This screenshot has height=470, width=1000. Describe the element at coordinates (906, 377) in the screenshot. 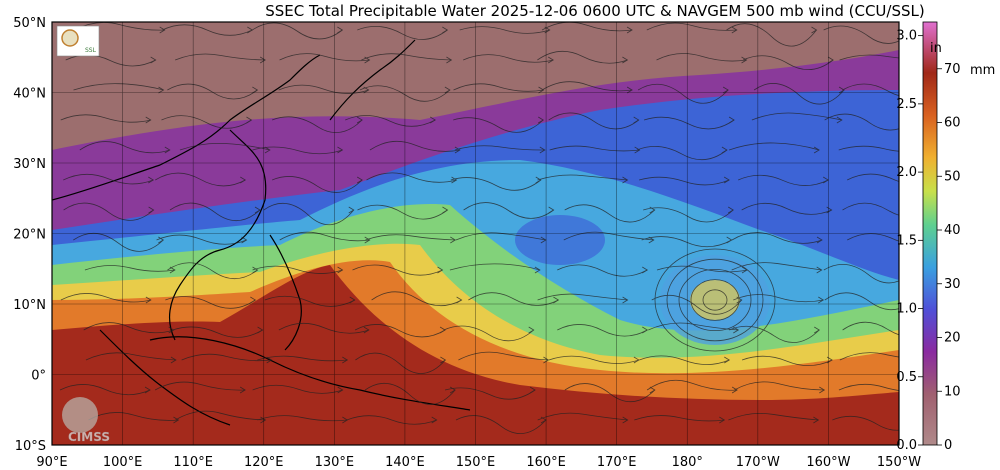

I see `inch-tick: 0.5` at that location.